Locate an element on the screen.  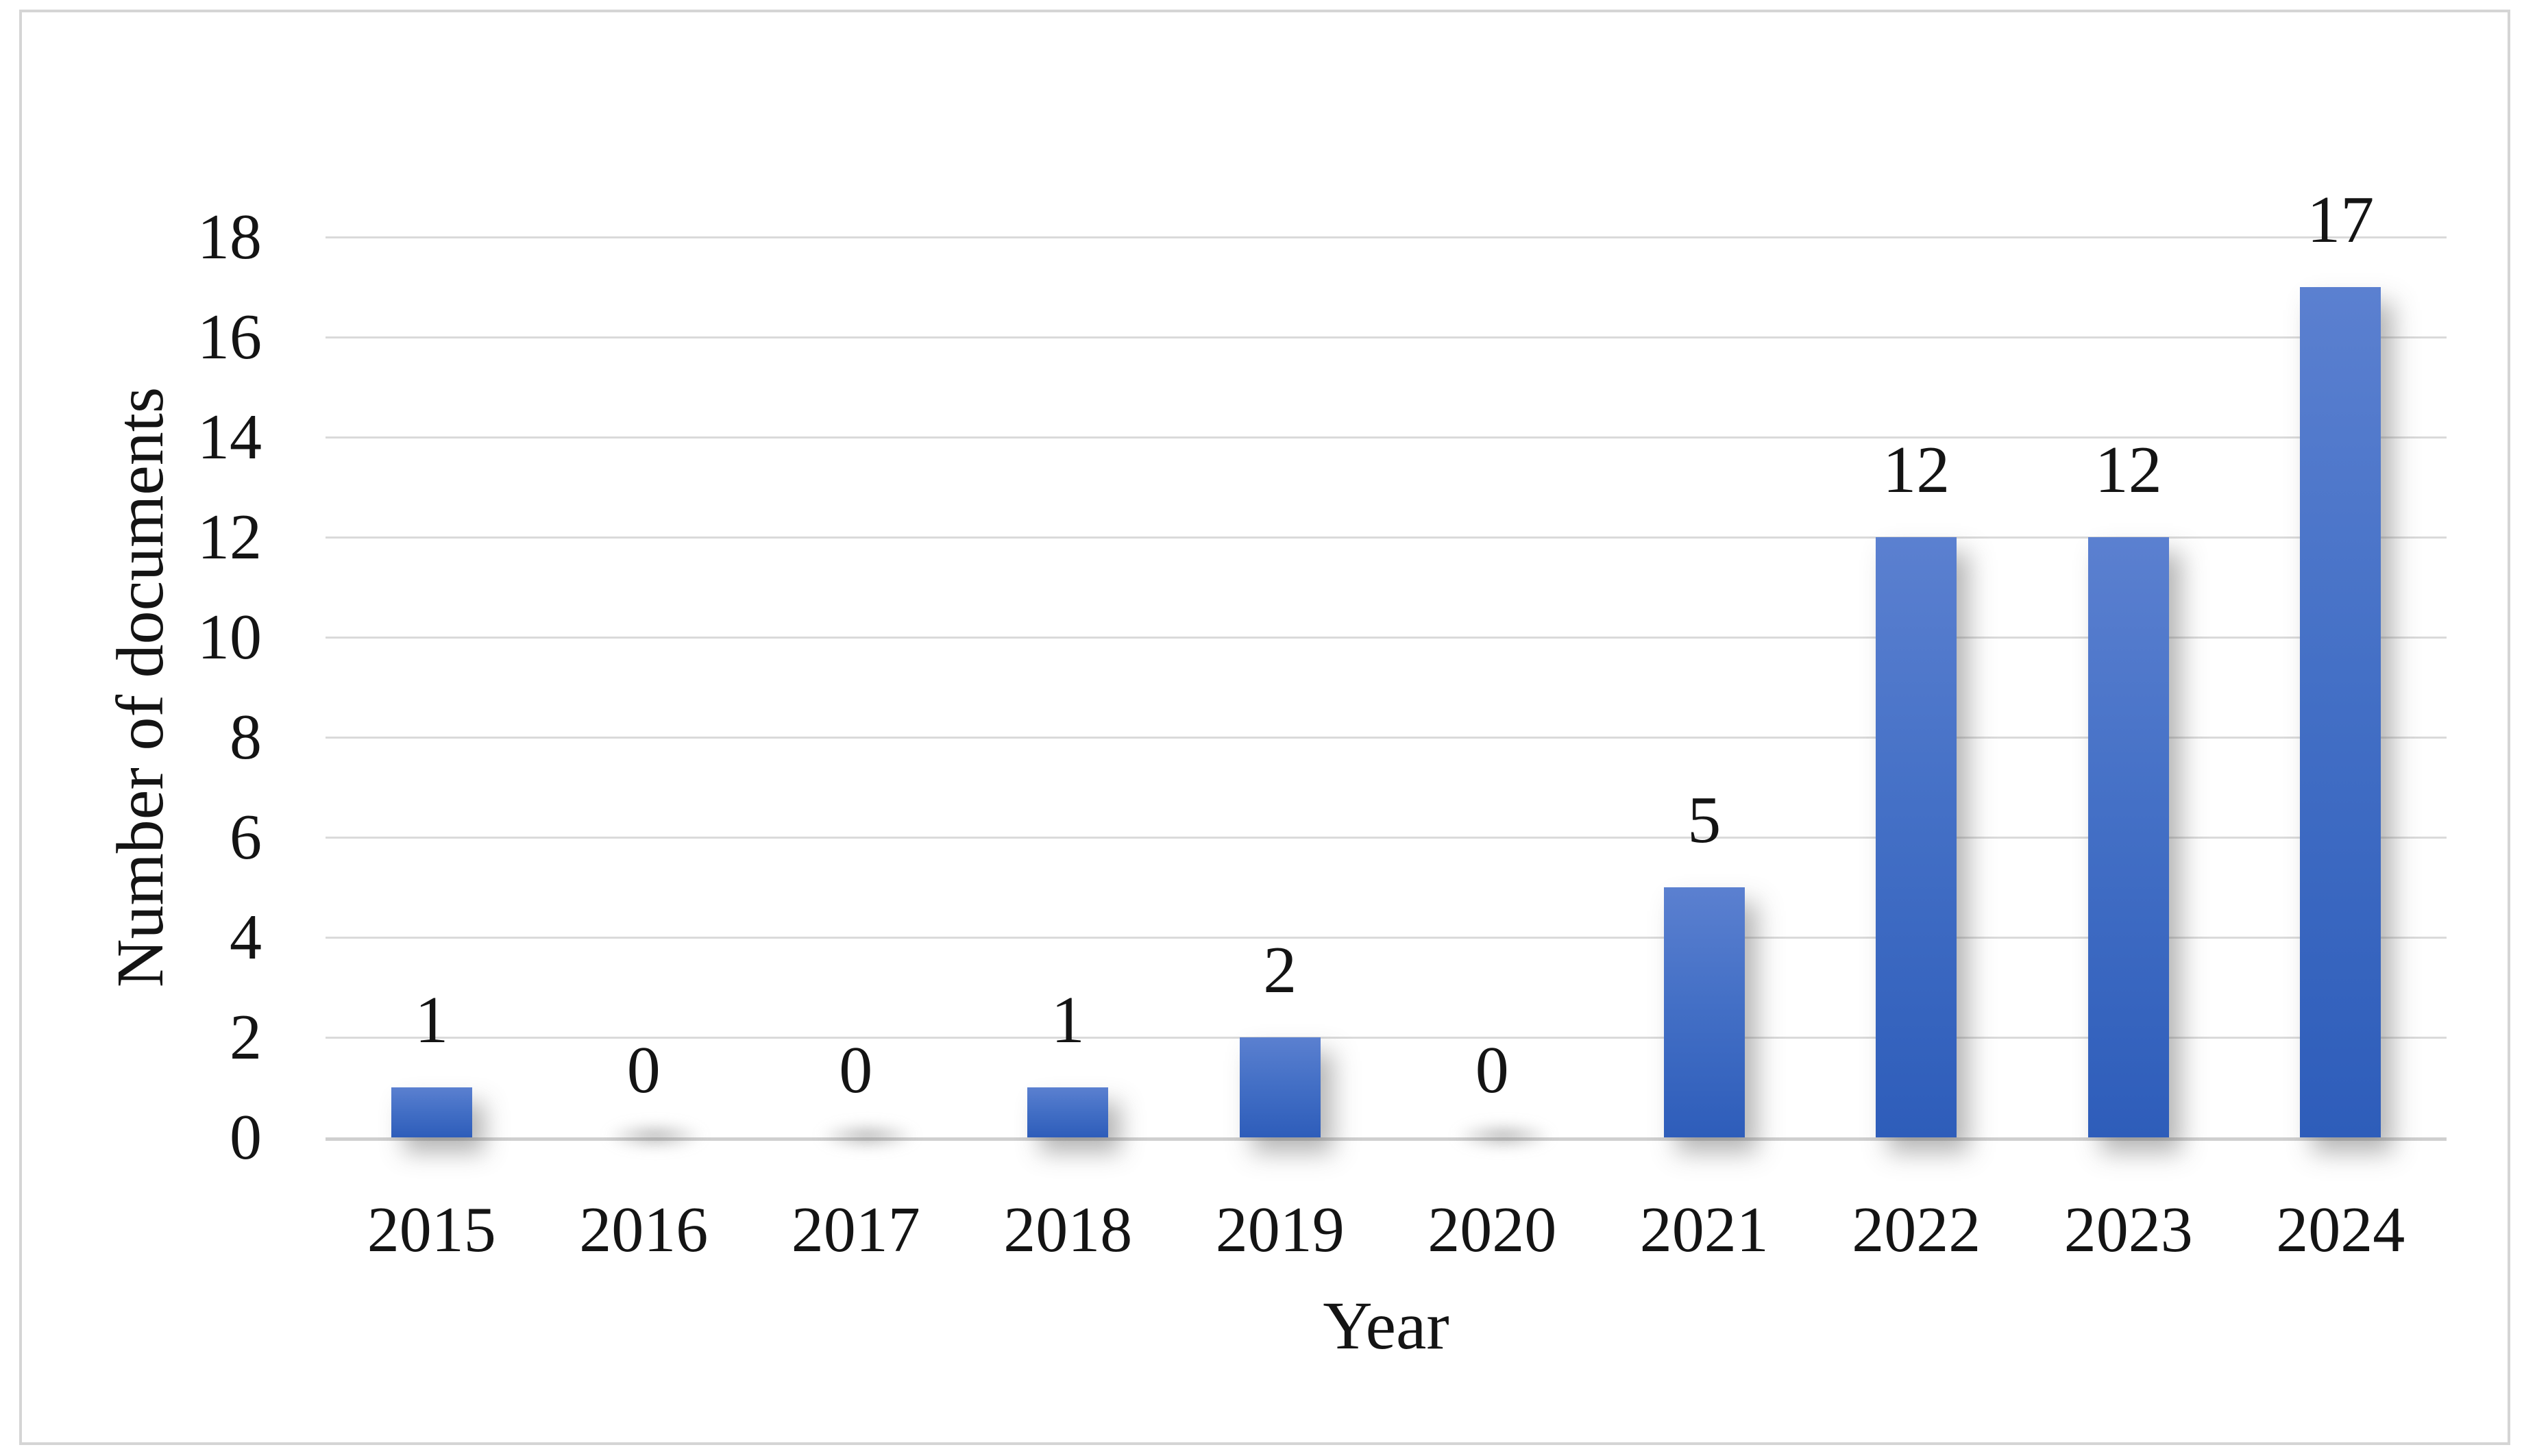
y-tick-label: 2 is located at coordinates (246, 1037).